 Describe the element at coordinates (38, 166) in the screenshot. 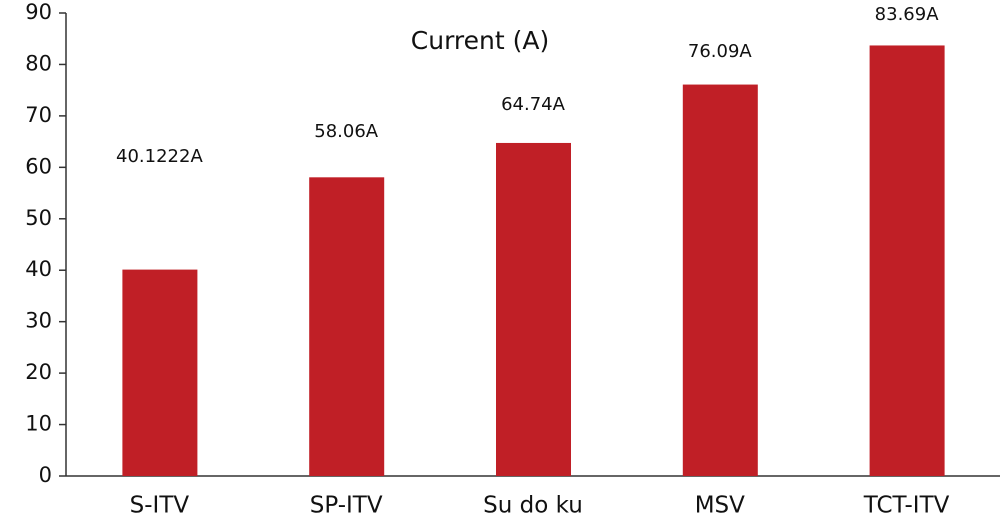

I see `y-tick-label: 60` at that location.